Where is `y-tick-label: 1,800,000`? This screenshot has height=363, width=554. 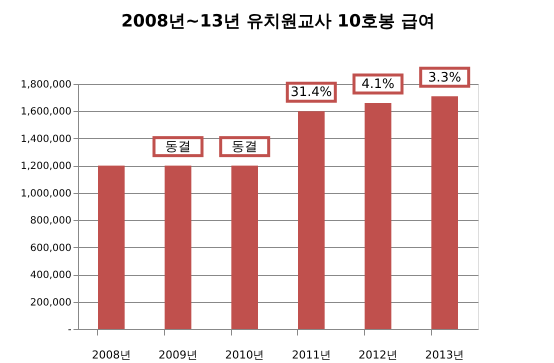 y-tick-label: 1,800,000 is located at coordinates (46, 85).